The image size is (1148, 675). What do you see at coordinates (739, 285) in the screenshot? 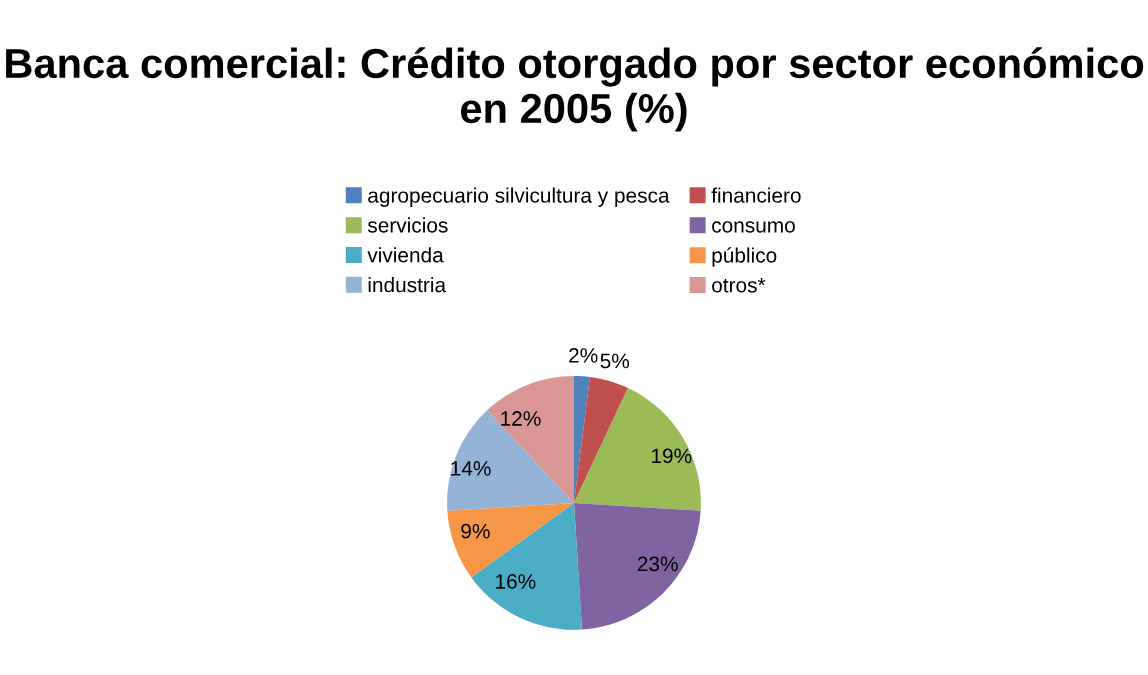
I see `legend-label: otros*` at bounding box center [739, 285].